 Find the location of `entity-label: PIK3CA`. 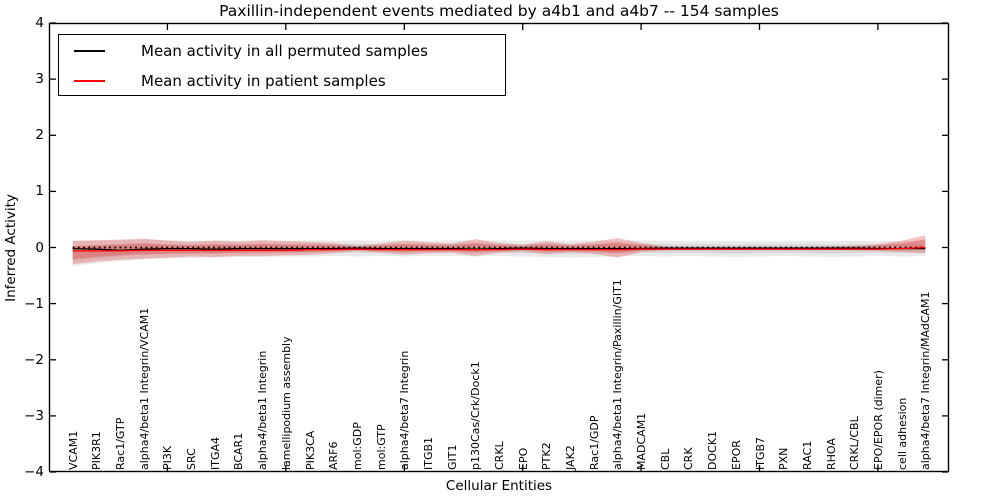

entity-label: PIK3CA is located at coordinates (310, 450).